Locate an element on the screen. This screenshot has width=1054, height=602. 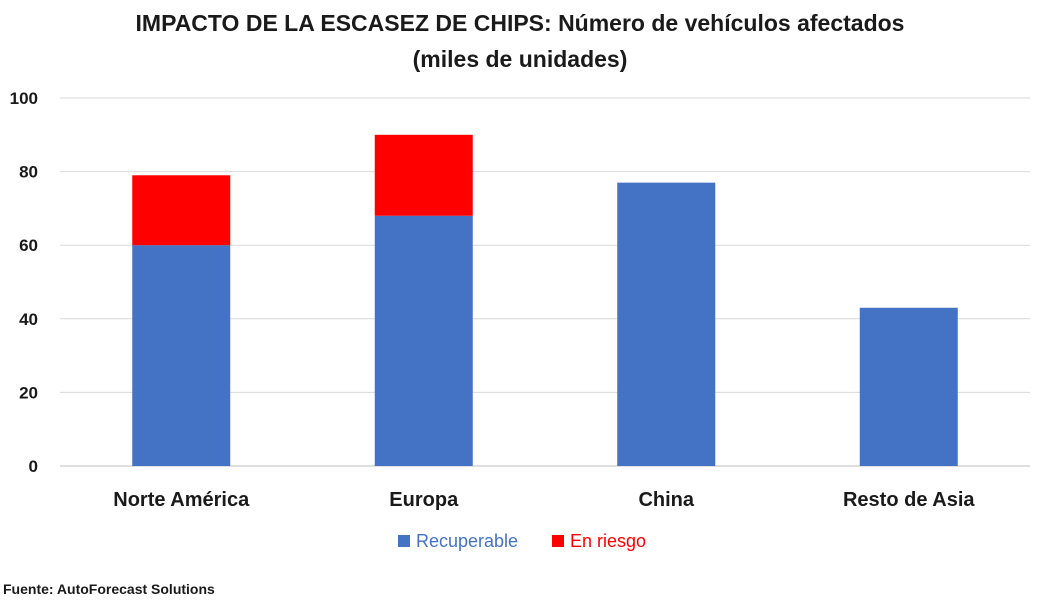
legend-label-recuperable: Recuperable is located at coordinates (467, 541).